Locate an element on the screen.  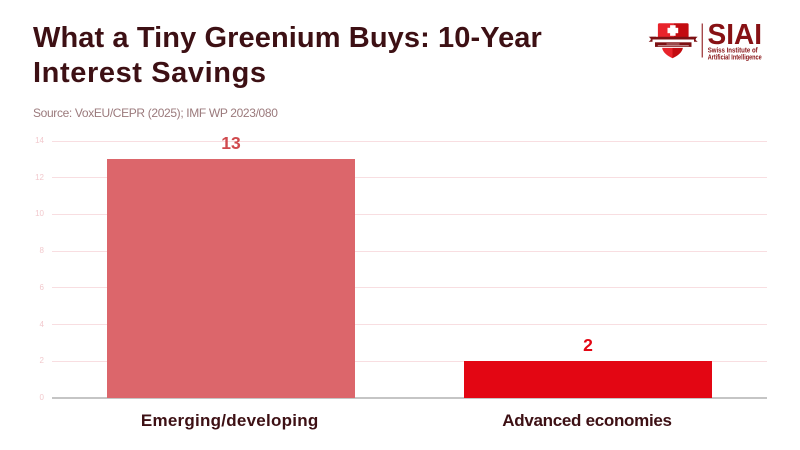
svg-text: SIAI is located at coordinates (735, 35).